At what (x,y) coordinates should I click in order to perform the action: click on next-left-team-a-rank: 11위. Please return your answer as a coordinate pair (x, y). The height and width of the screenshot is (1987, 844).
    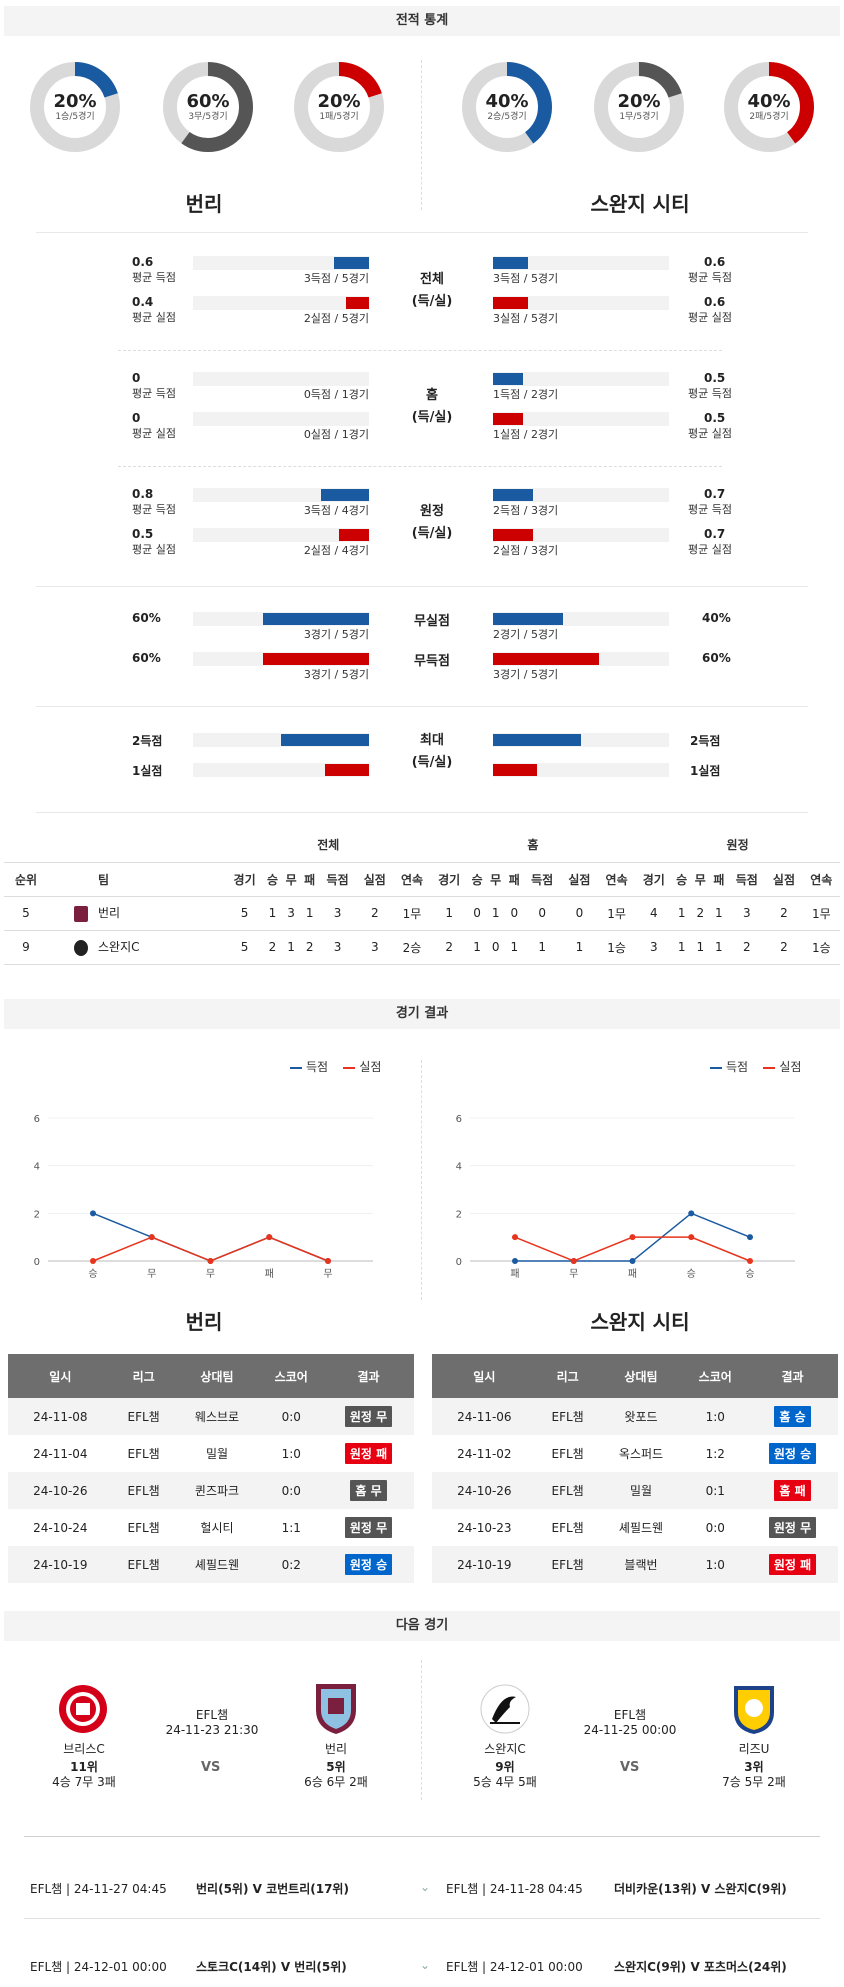
    Looking at the image, I should click on (84, 1767).